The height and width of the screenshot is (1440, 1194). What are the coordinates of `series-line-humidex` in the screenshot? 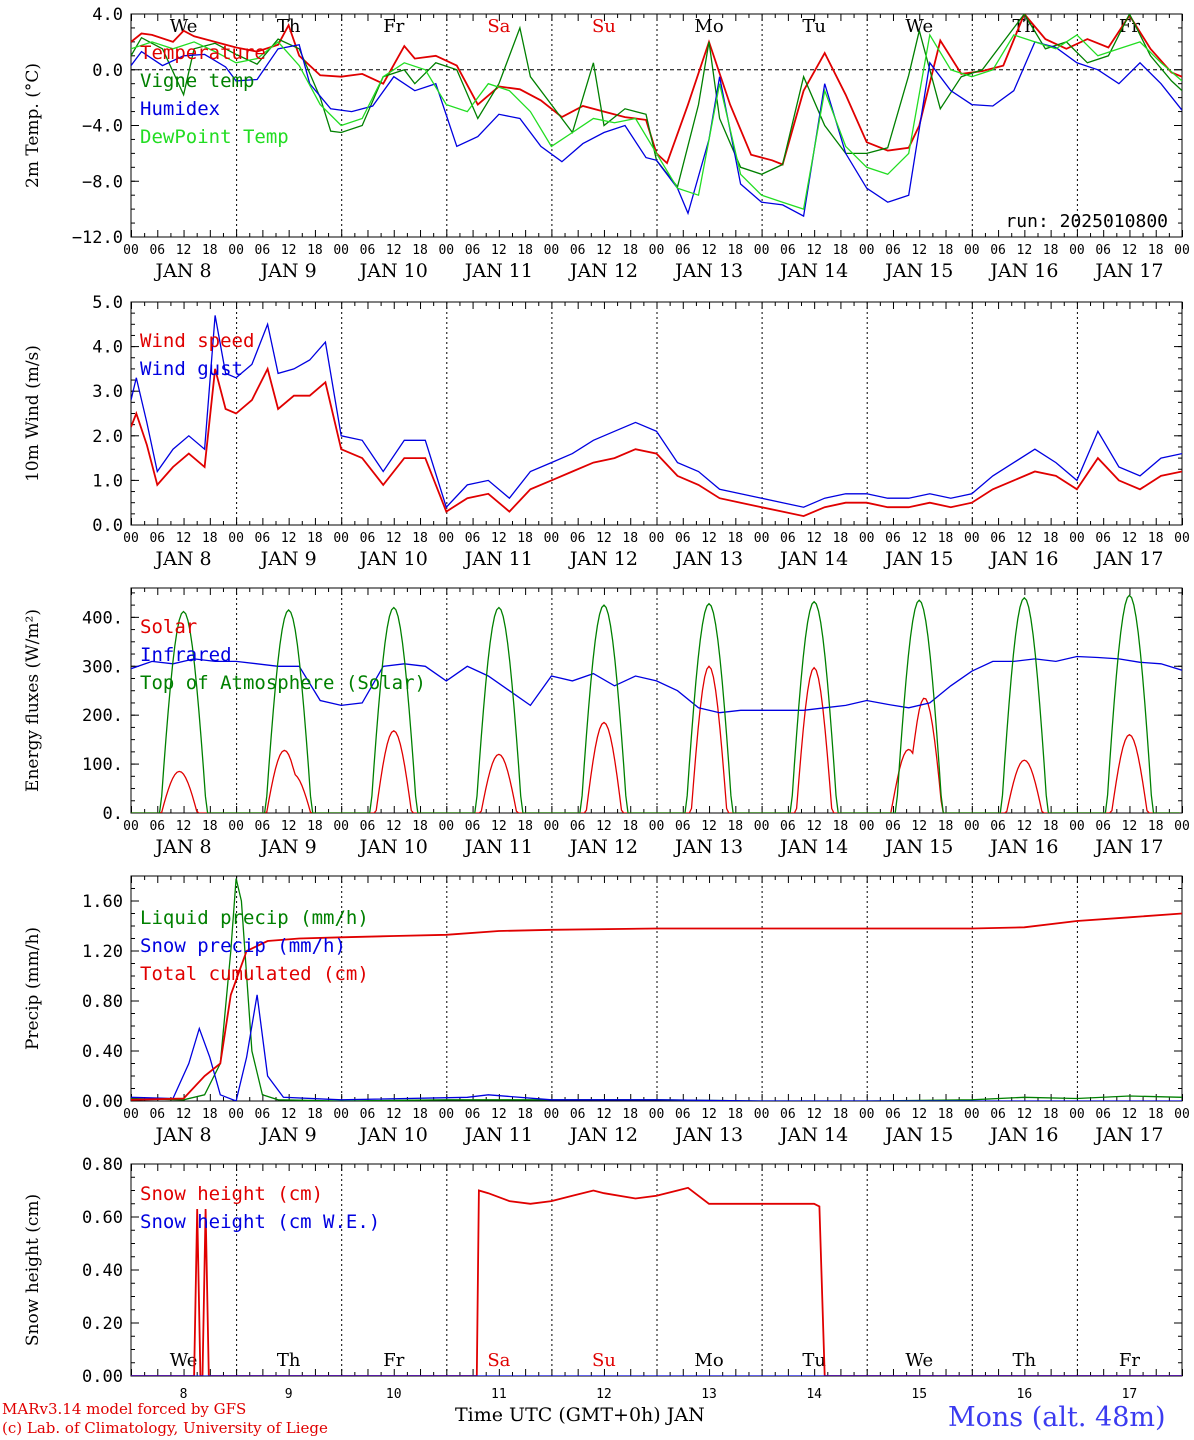 It's located at (656, 129).